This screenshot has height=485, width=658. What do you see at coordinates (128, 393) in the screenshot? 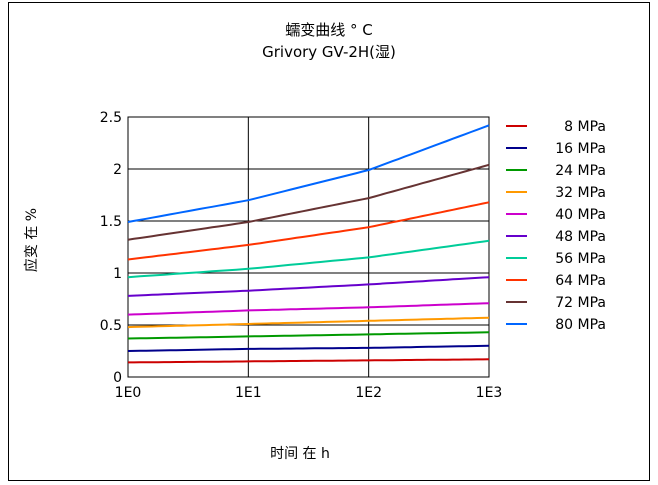
I see `x-tick-label: 1E0` at bounding box center [128, 393].